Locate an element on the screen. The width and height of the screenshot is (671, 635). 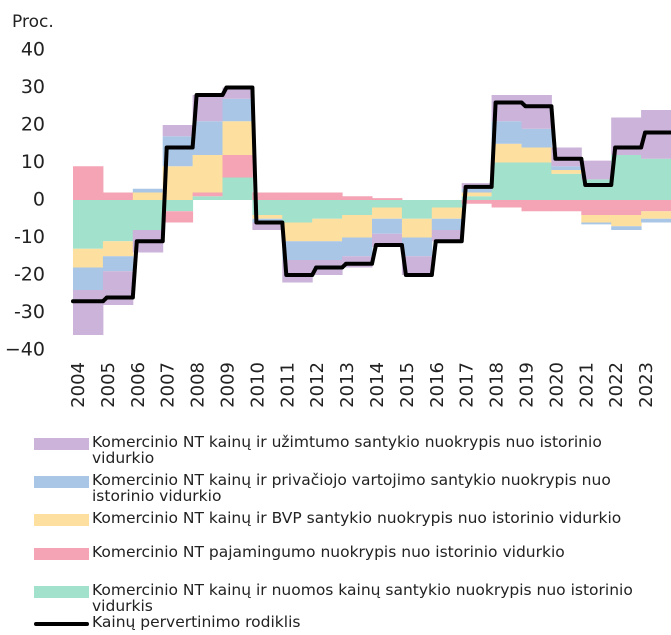
x-tick-label: 2022 is located at coordinates (616, 385).